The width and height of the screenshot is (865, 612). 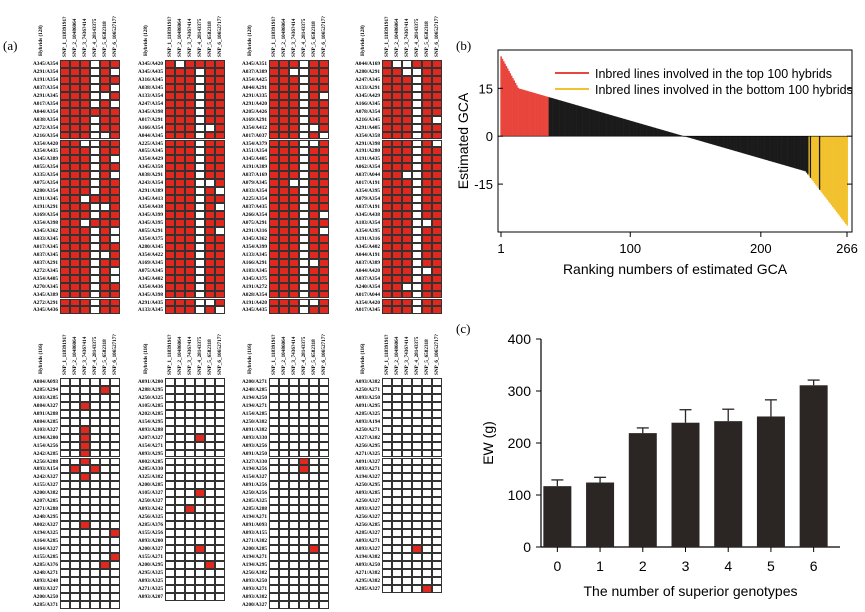 I want to click on hybrid-row-label: A133/A354, so click(x=150, y=95).